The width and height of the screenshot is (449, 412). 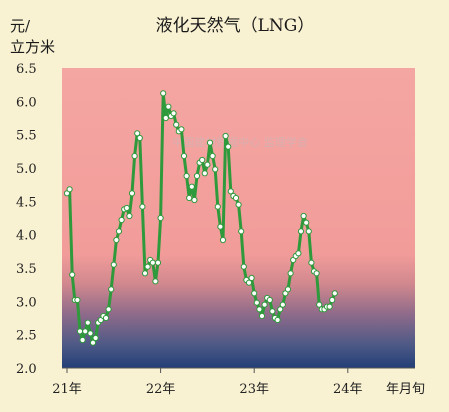 I want to click on x-axis-title: 年月旬, so click(x=405, y=389).